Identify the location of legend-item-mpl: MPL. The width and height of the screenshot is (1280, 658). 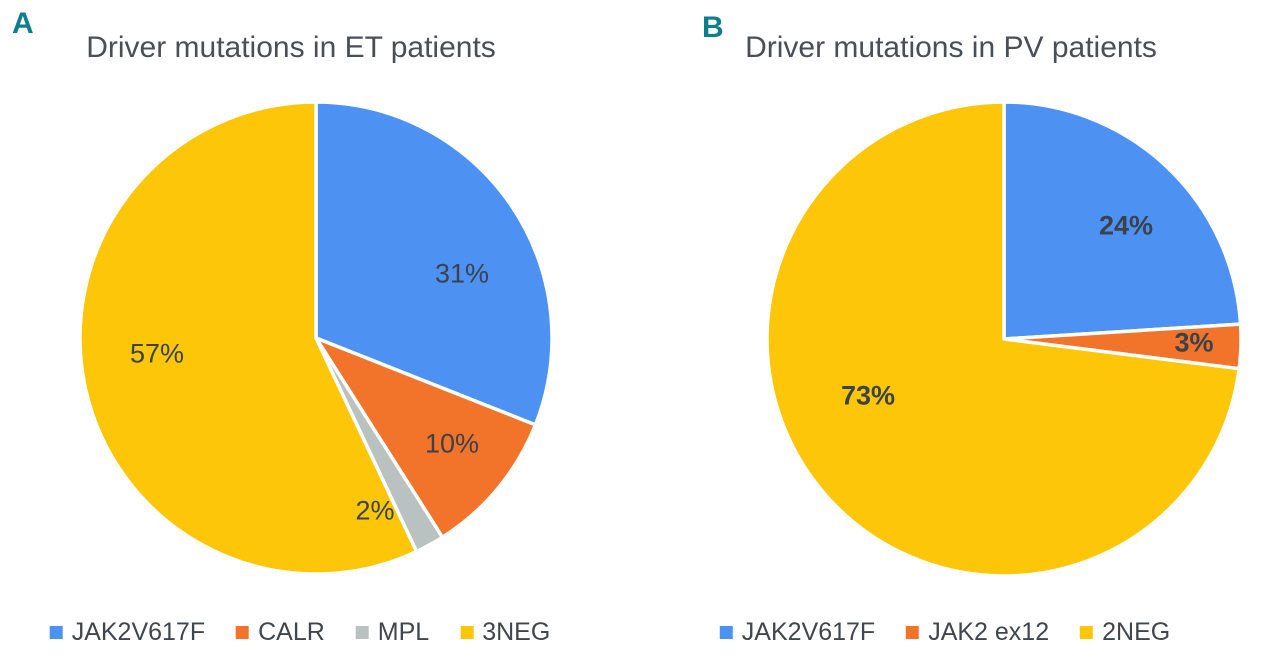
(392, 632).